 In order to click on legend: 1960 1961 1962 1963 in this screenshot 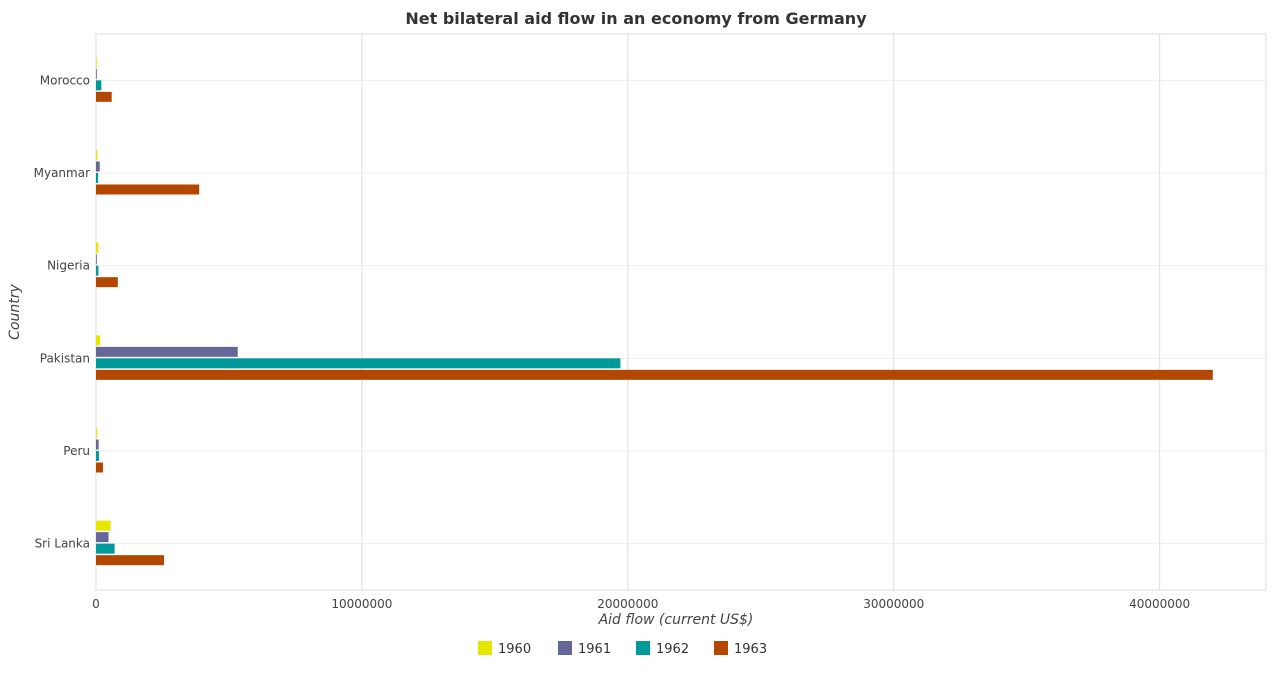, I will do `click(622, 649)`.